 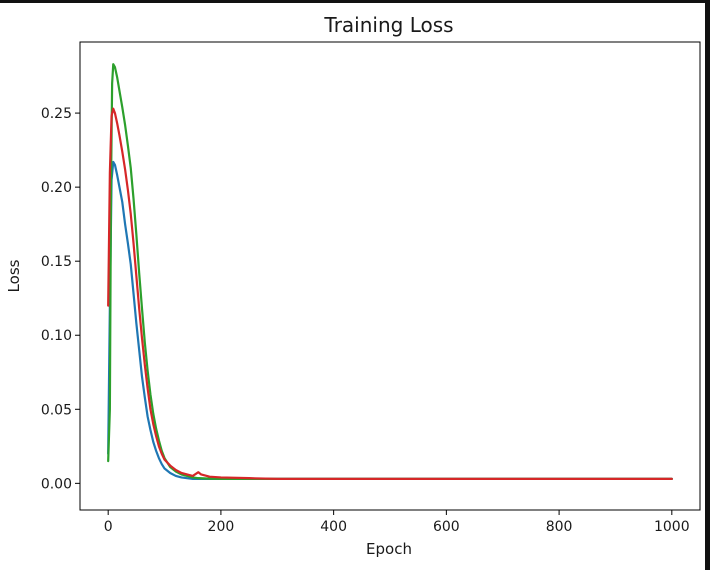 What do you see at coordinates (388, 25) in the screenshot?
I see `chart-title: Training Loss` at bounding box center [388, 25].